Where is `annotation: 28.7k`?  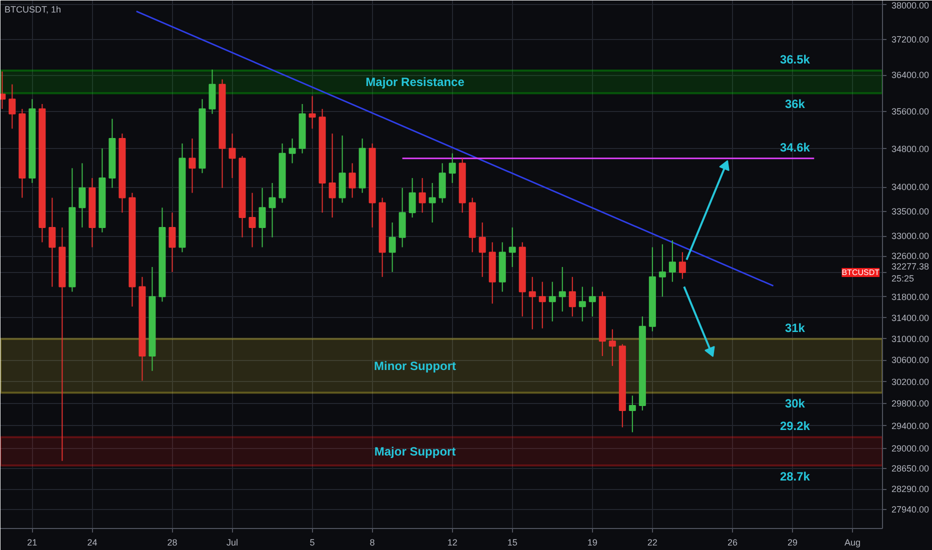 annotation: 28.7k is located at coordinates (795, 476).